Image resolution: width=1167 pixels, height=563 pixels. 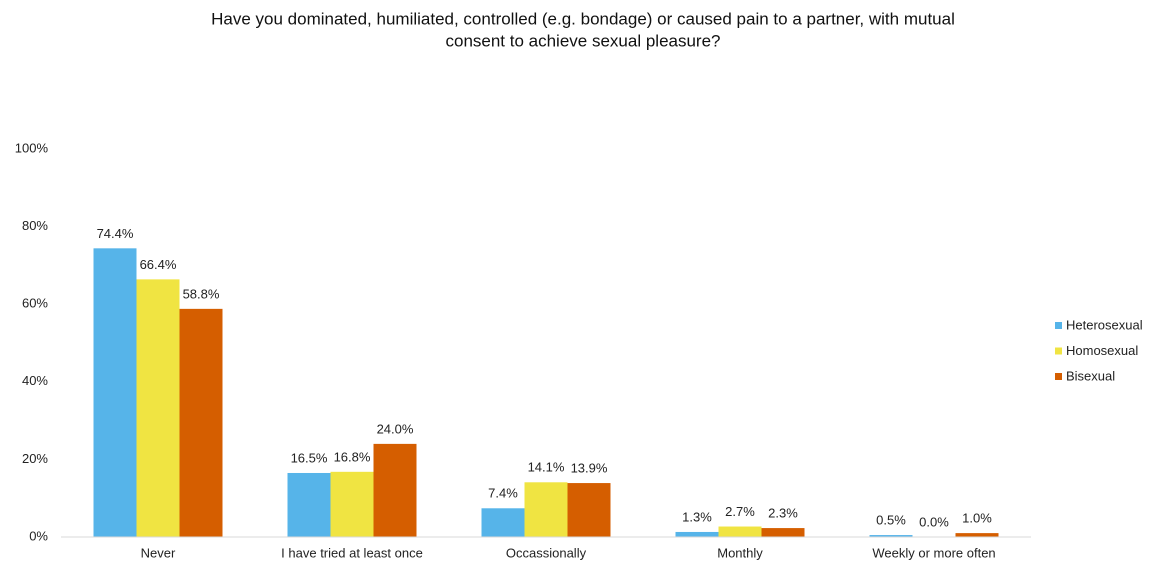 What do you see at coordinates (158, 264) in the screenshot?
I see `data-label: 66.4%` at bounding box center [158, 264].